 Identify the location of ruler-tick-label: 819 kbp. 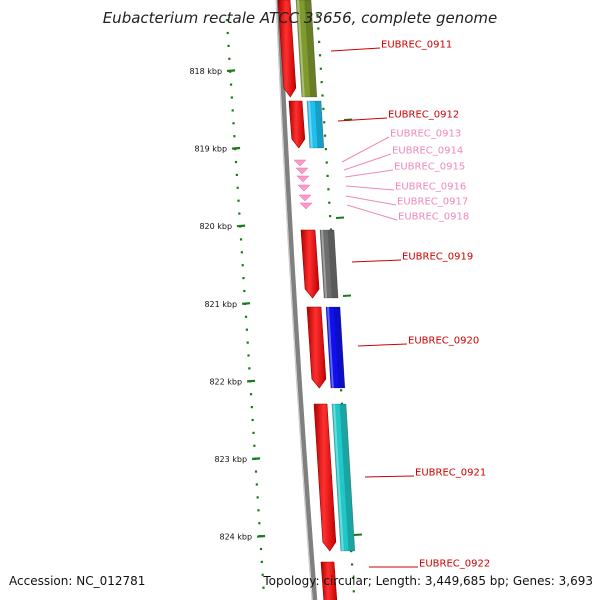
(210, 149).